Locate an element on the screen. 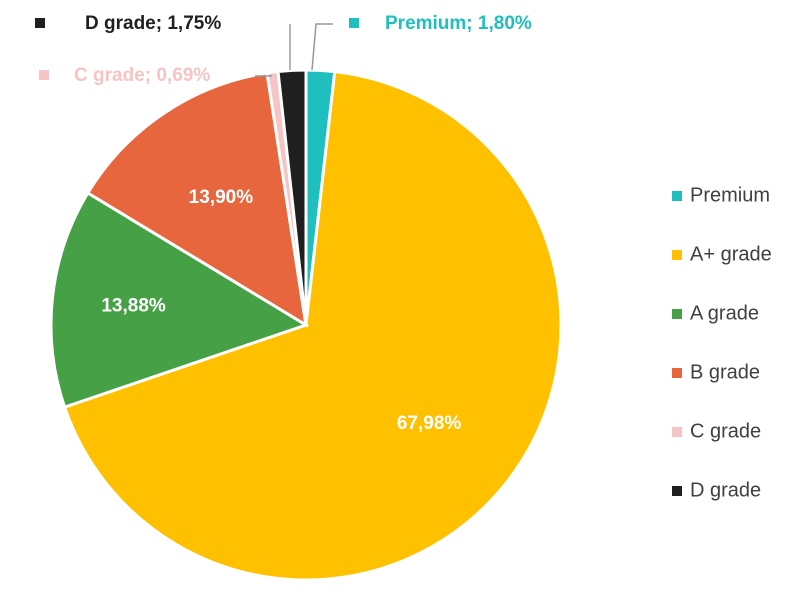  outside-label-marker-c-grade is located at coordinates (44, 75).